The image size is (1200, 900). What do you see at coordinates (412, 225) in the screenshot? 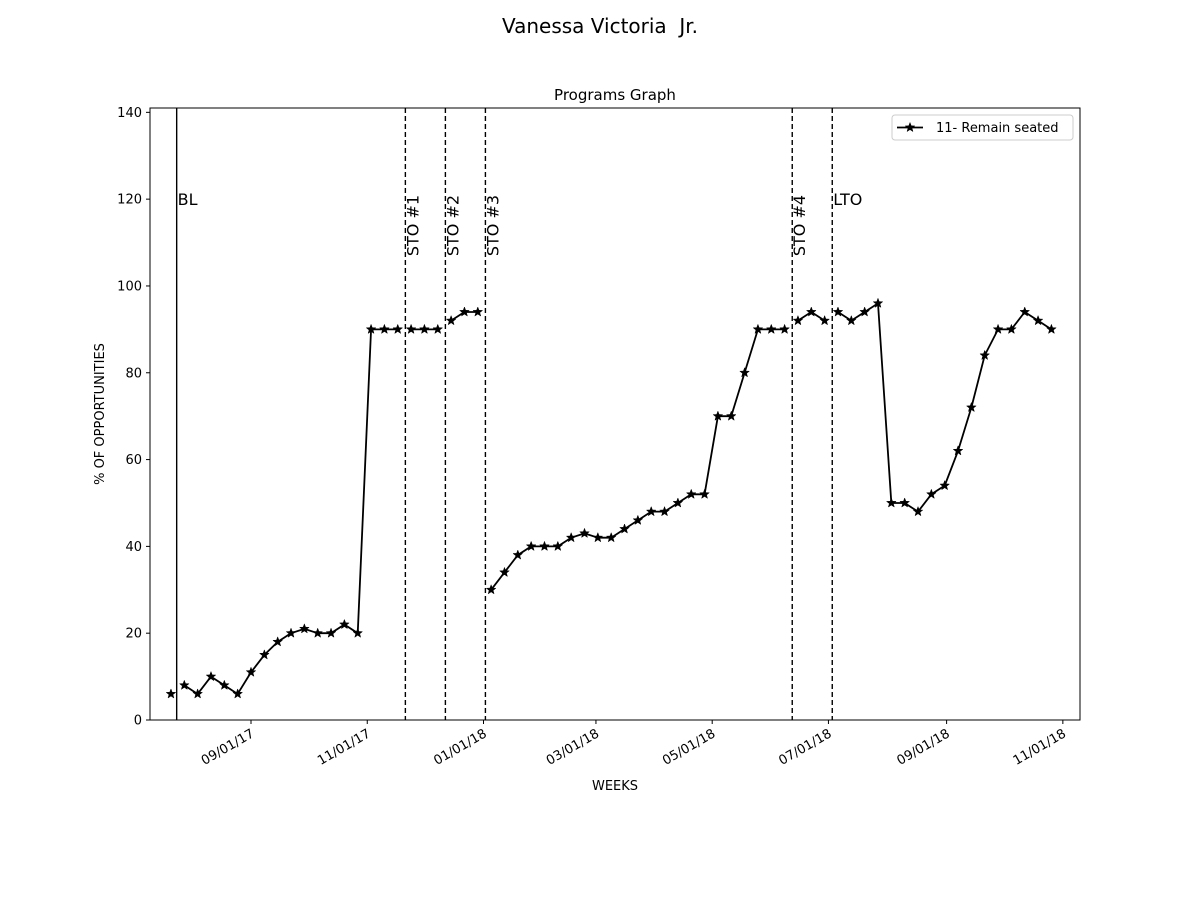
I see `phase-label: STO #1` at bounding box center [412, 225].